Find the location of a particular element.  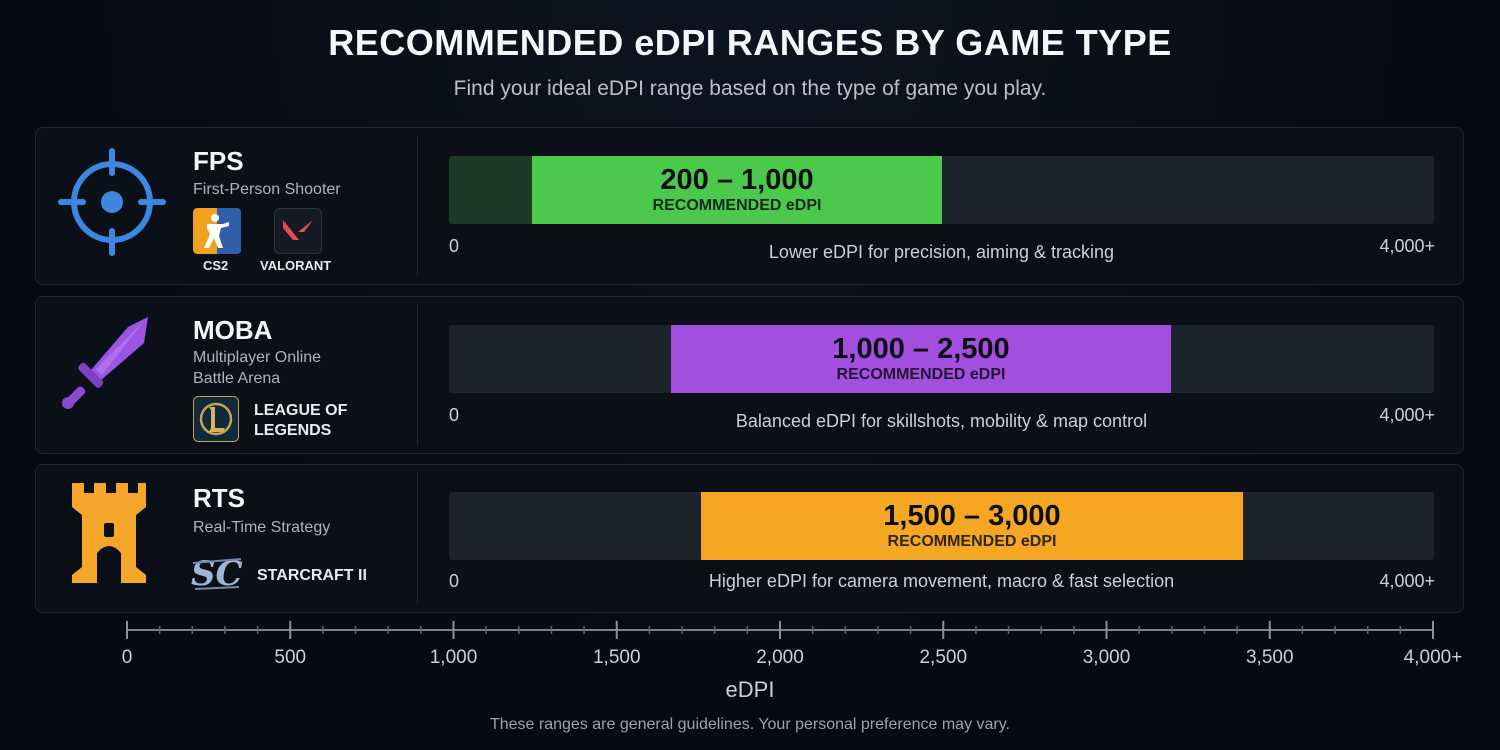

league-of-legends-logo-icon is located at coordinates (216, 419).